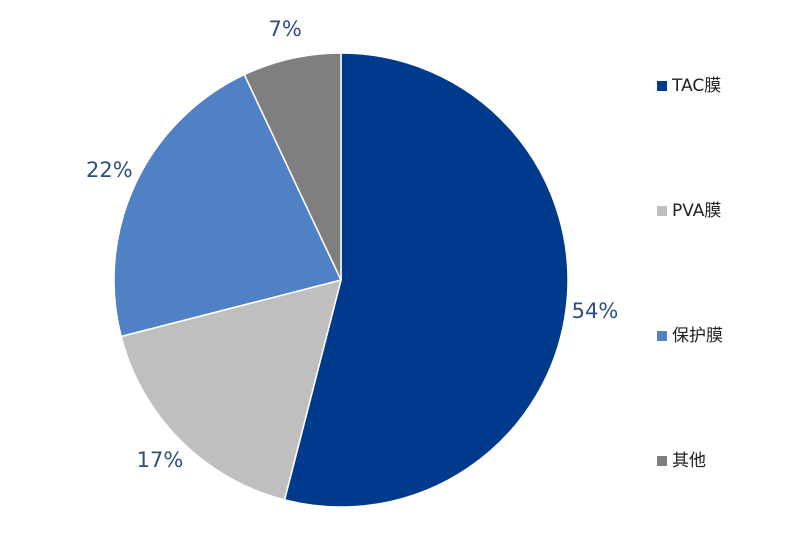 The width and height of the screenshot is (800, 548). Describe the element at coordinates (689, 461) in the screenshot. I see `legend-label: 其他` at that location.